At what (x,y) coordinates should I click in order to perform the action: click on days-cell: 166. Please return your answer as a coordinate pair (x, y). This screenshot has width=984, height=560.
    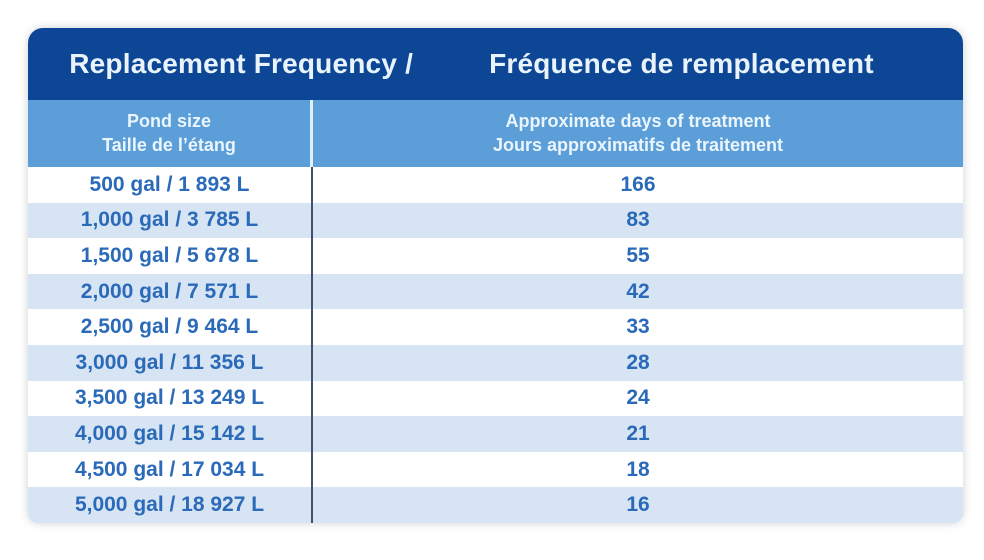
    Looking at the image, I should click on (638, 184).